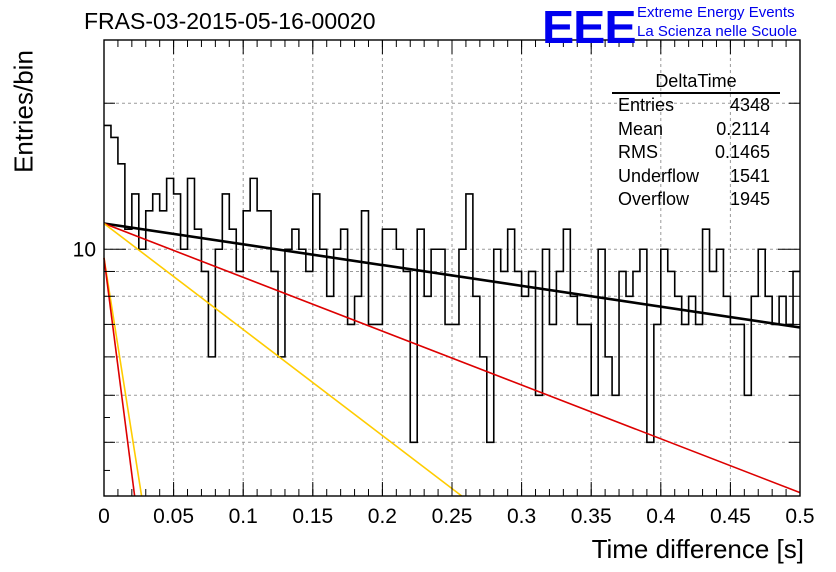 Image resolution: width=836 pixels, height=572 pixels. Describe the element at coordinates (716, 12) in the screenshot. I see `logo-subtitle-line1: Extreme Energy Events` at that location.